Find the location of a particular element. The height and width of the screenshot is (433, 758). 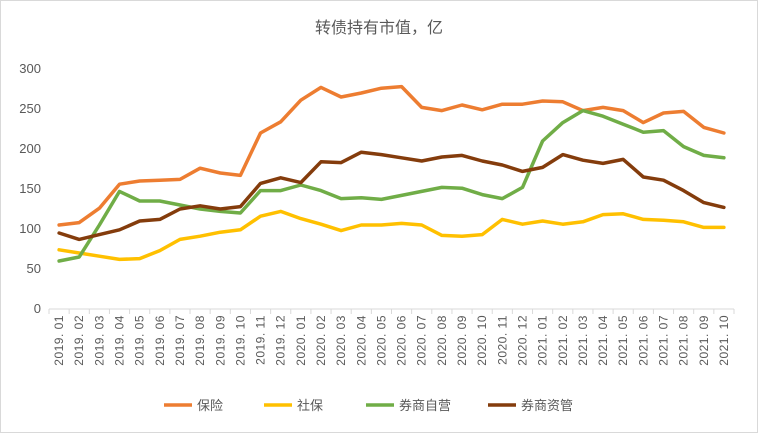

x-tick-label: 2019. 08 is located at coordinates (200, 340).